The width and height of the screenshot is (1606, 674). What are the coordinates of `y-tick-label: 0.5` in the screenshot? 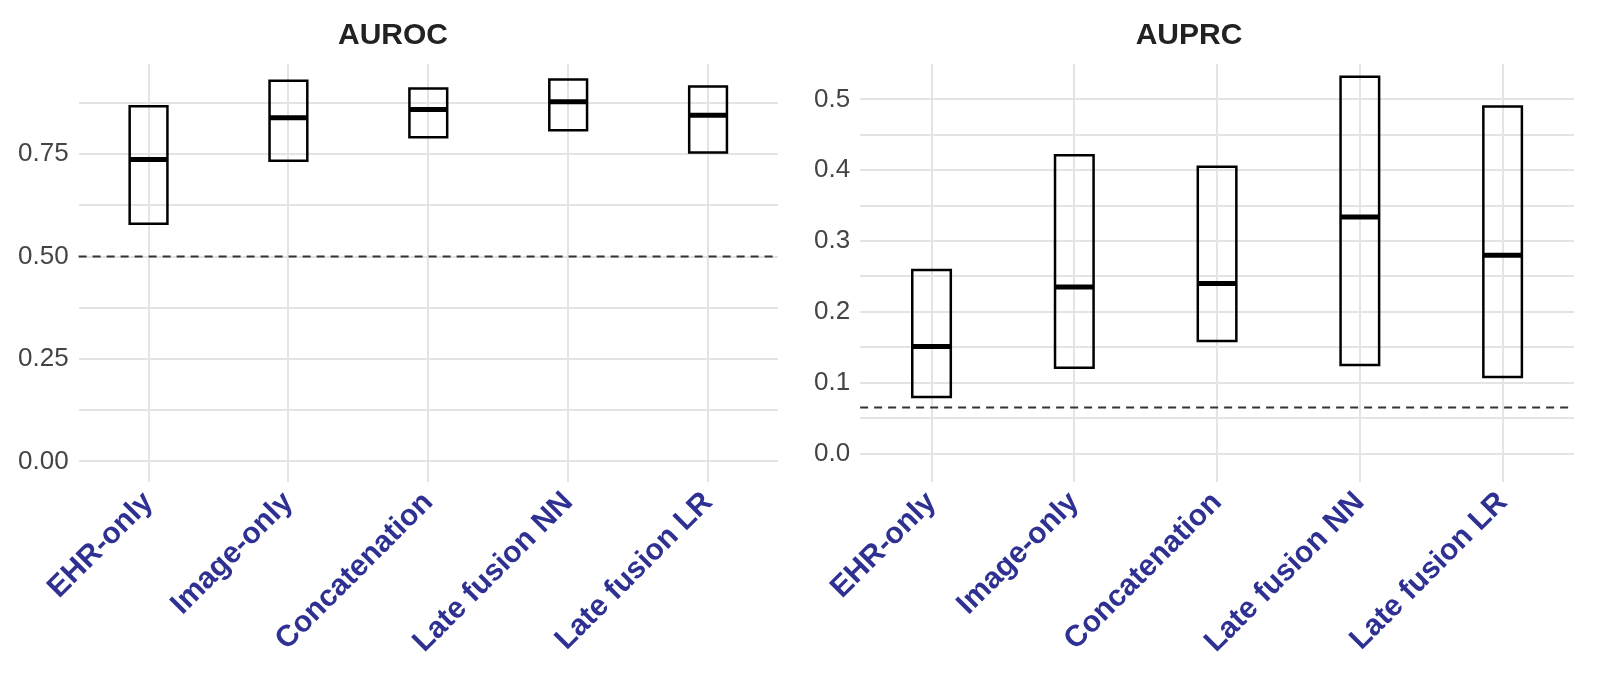 It's located at (832, 97).